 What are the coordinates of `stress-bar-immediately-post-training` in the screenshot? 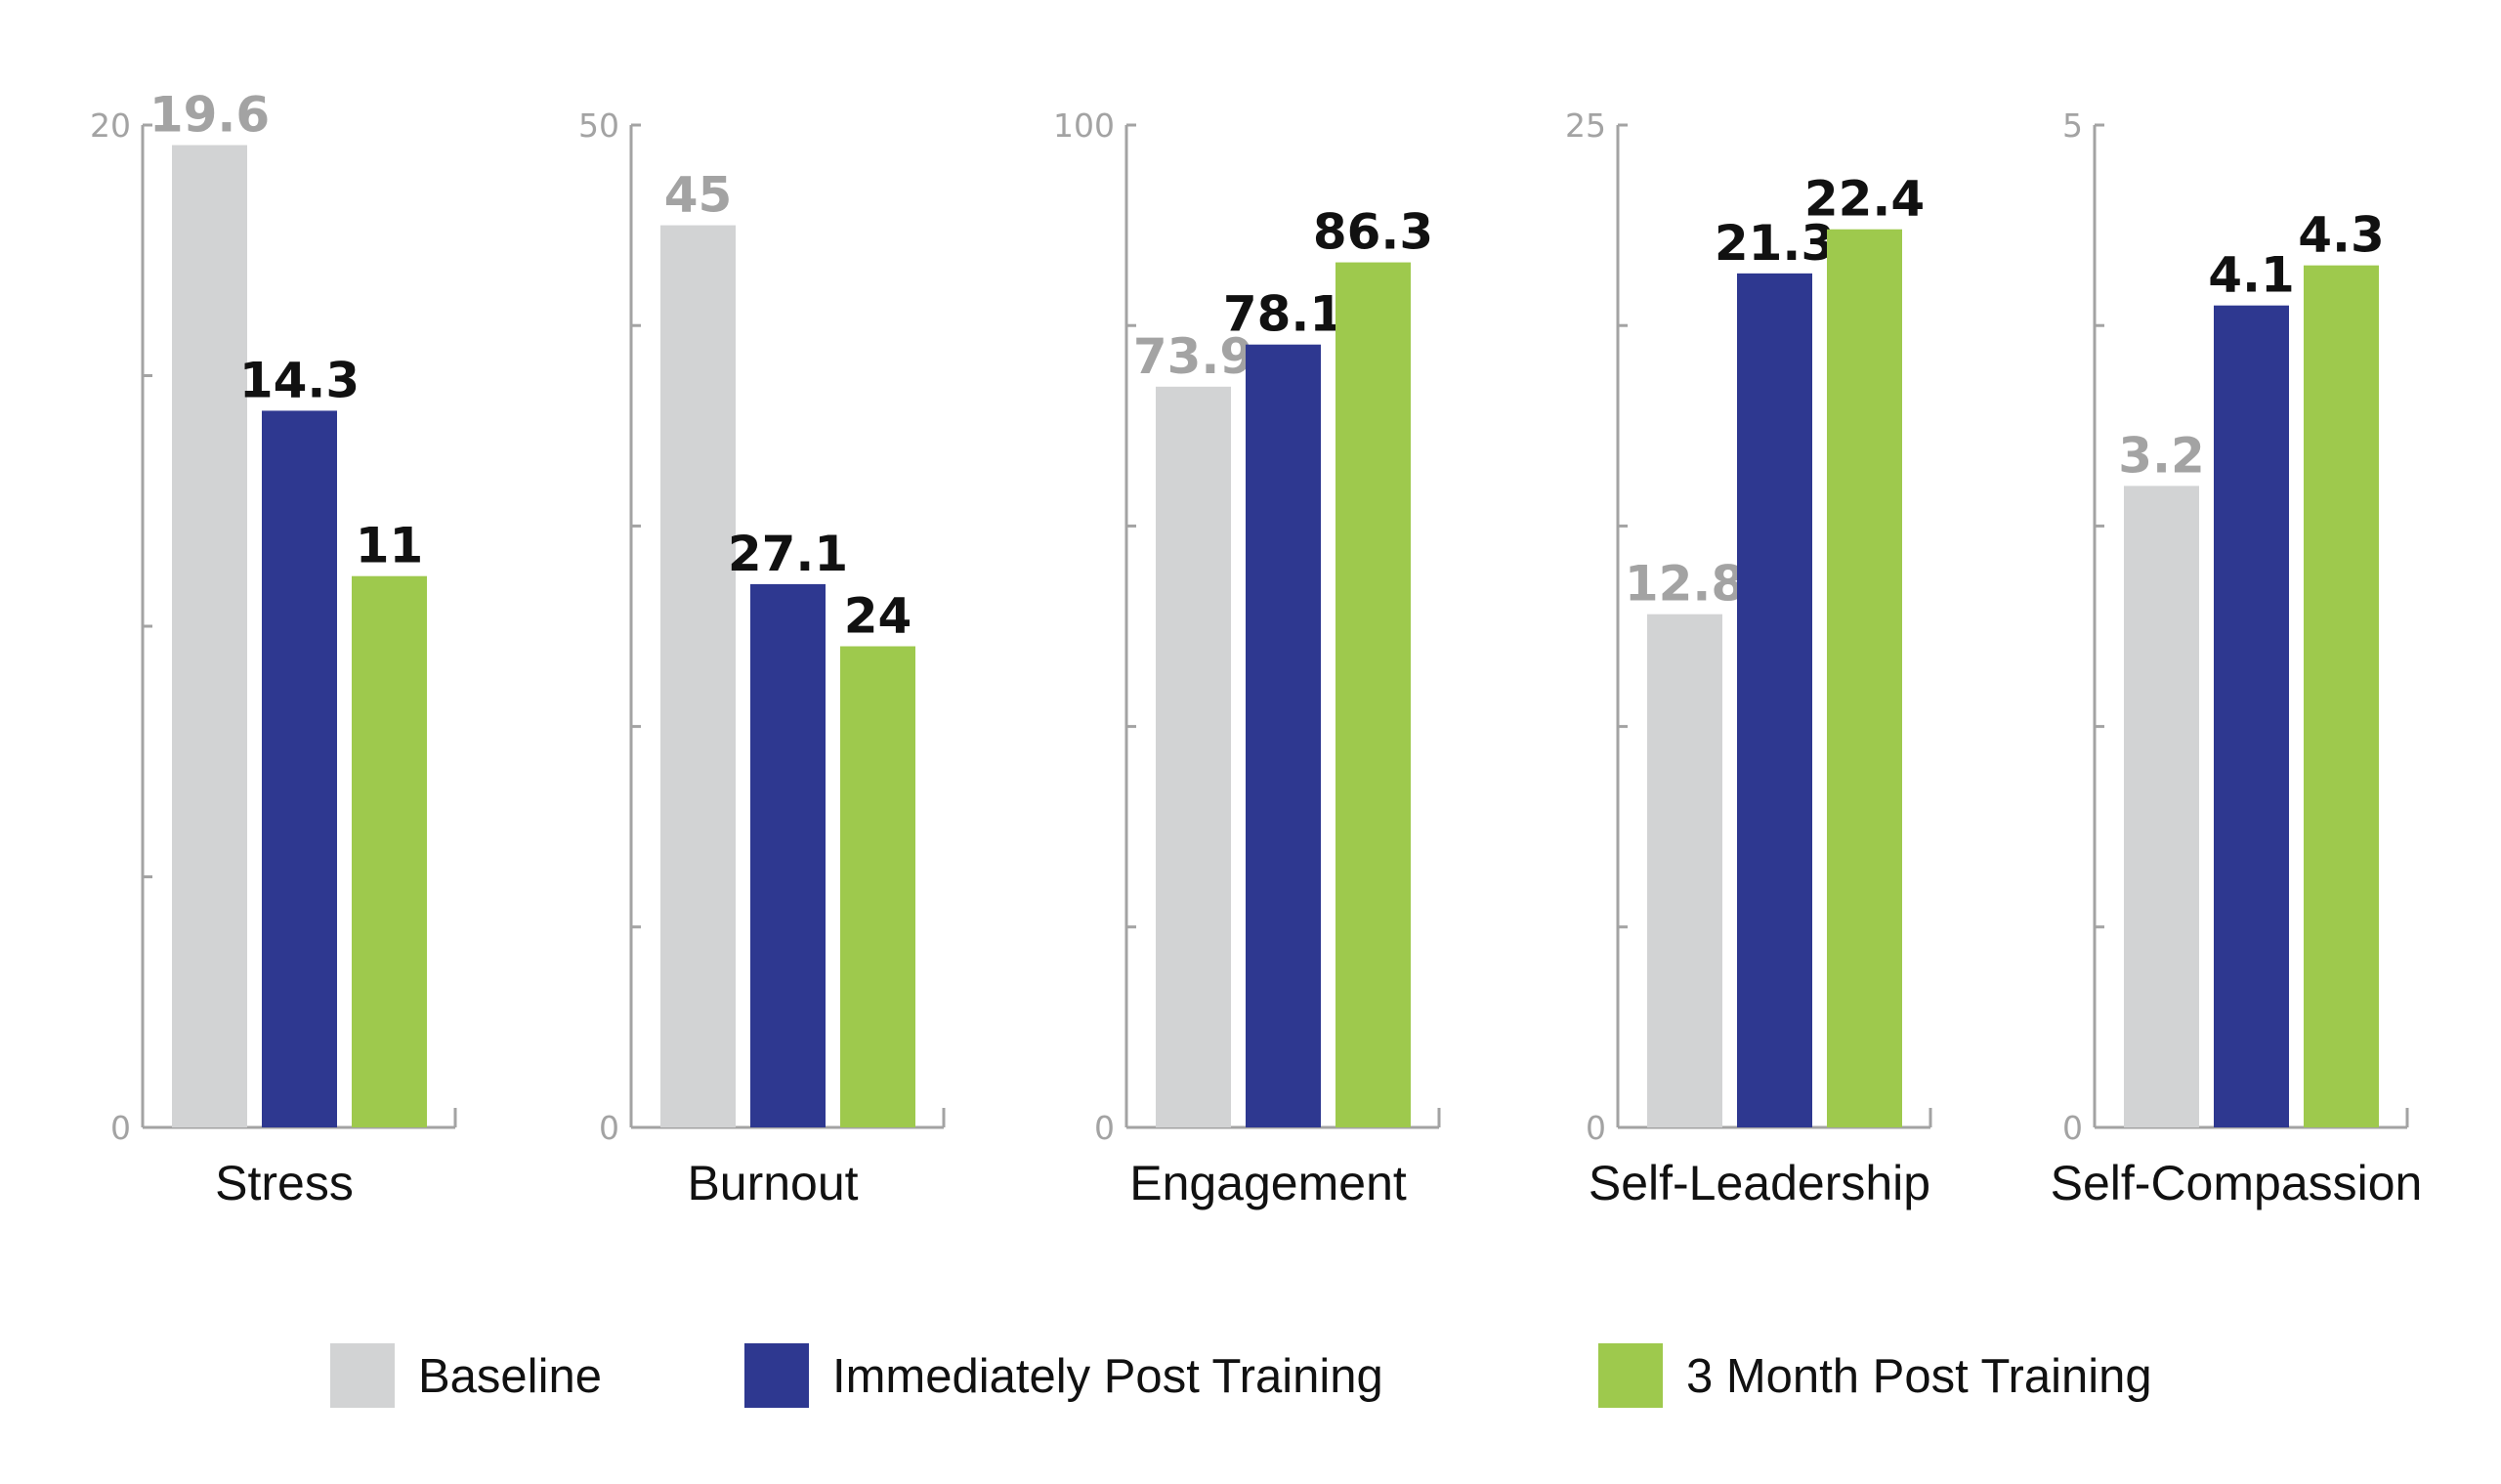 It's located at (299, 768).